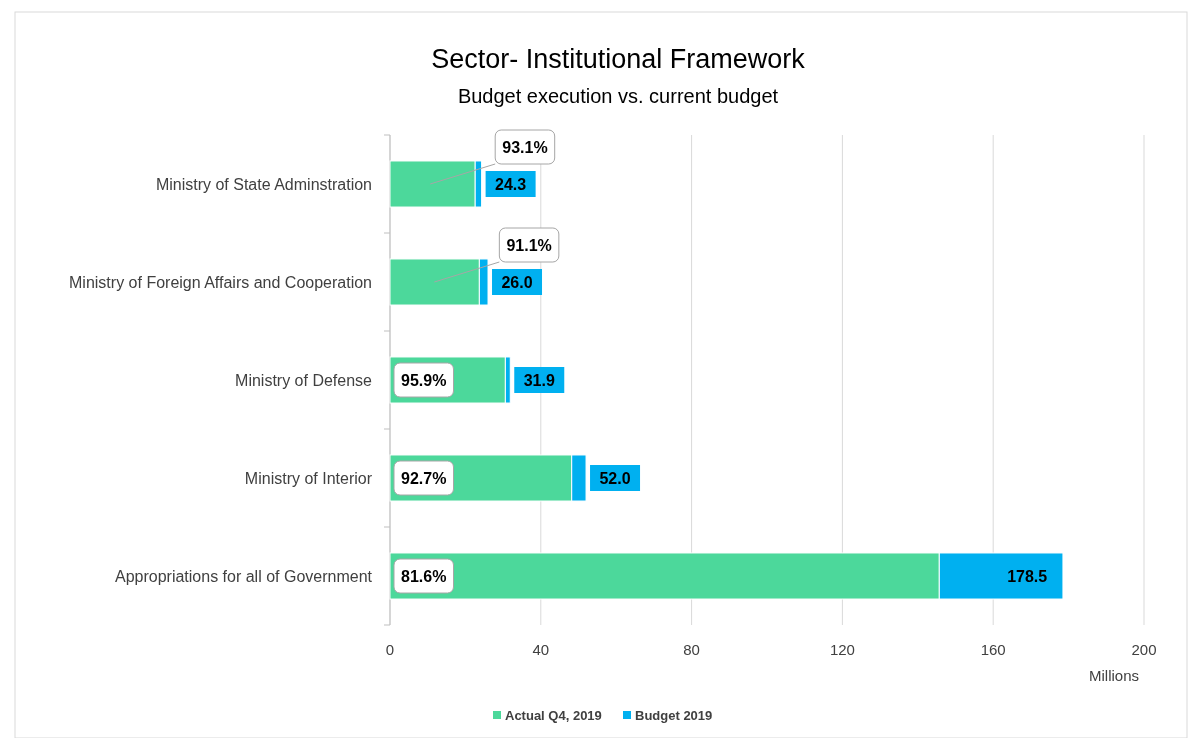  What do you see at coordinates (220, 282) in the screenshot?
I see `y-tick-label: Ministry of Foreign Affairs and Cooperation` at bounding box center [220, 282].